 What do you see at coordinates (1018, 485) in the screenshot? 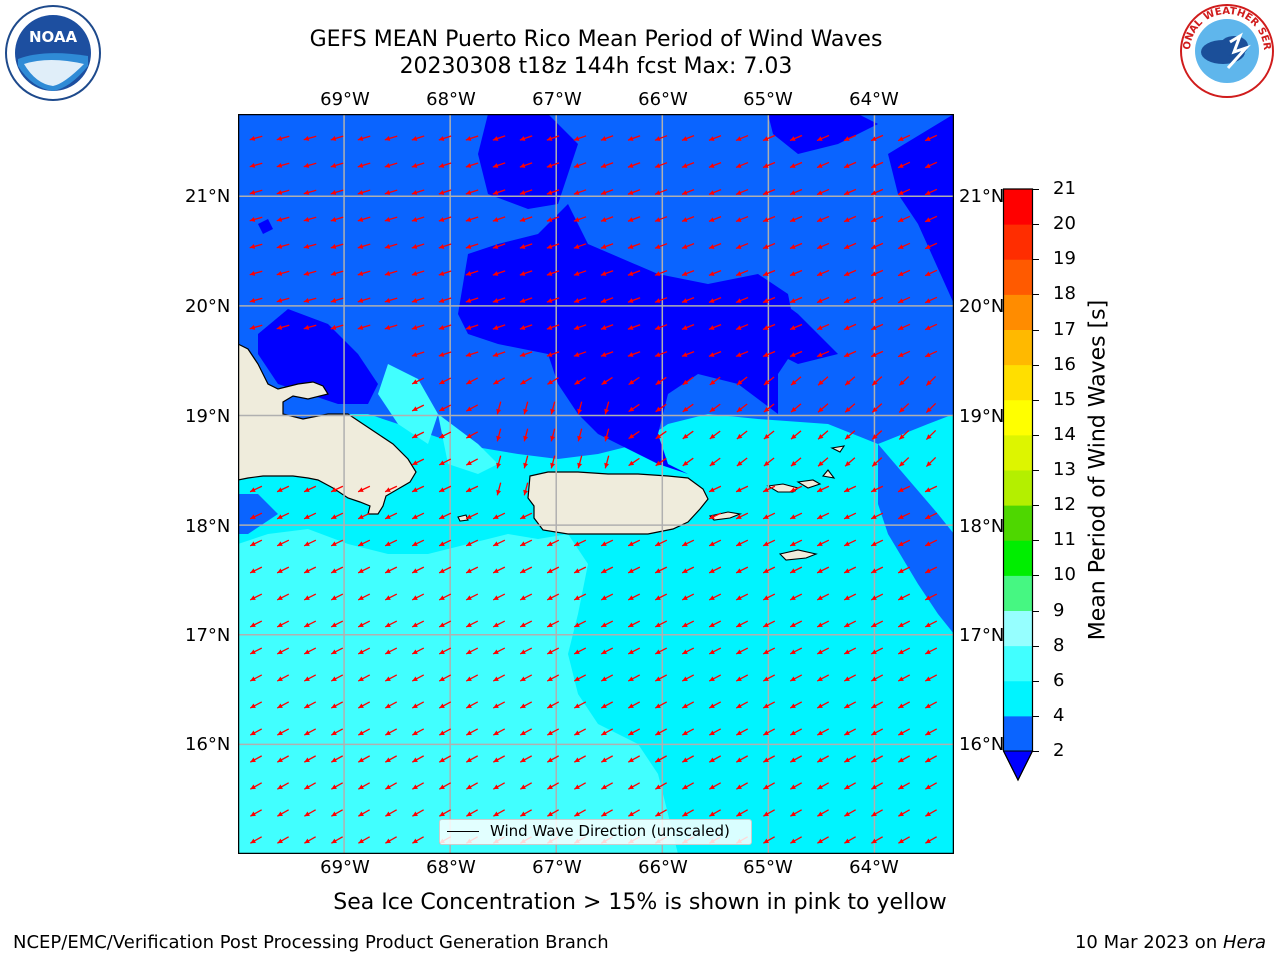
I see `colorbar` at bounding box center [1018, 485].